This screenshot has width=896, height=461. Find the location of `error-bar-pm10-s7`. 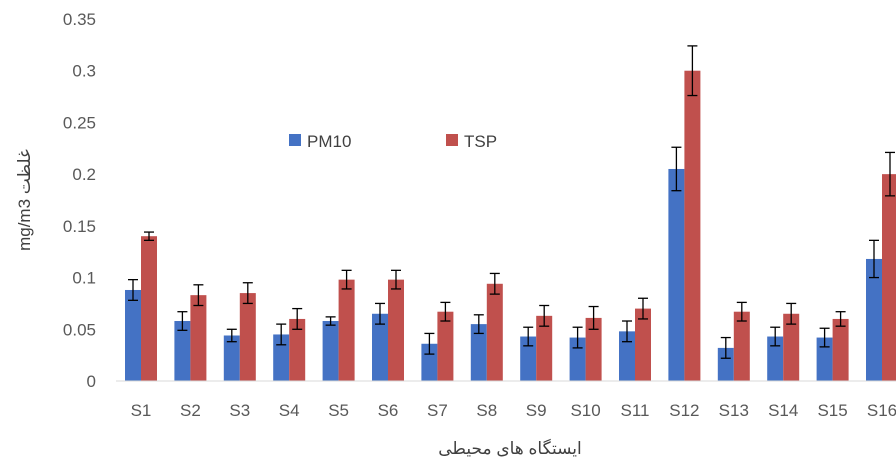

error-bar-pm10-s7 is located at coordinates (429, 343).